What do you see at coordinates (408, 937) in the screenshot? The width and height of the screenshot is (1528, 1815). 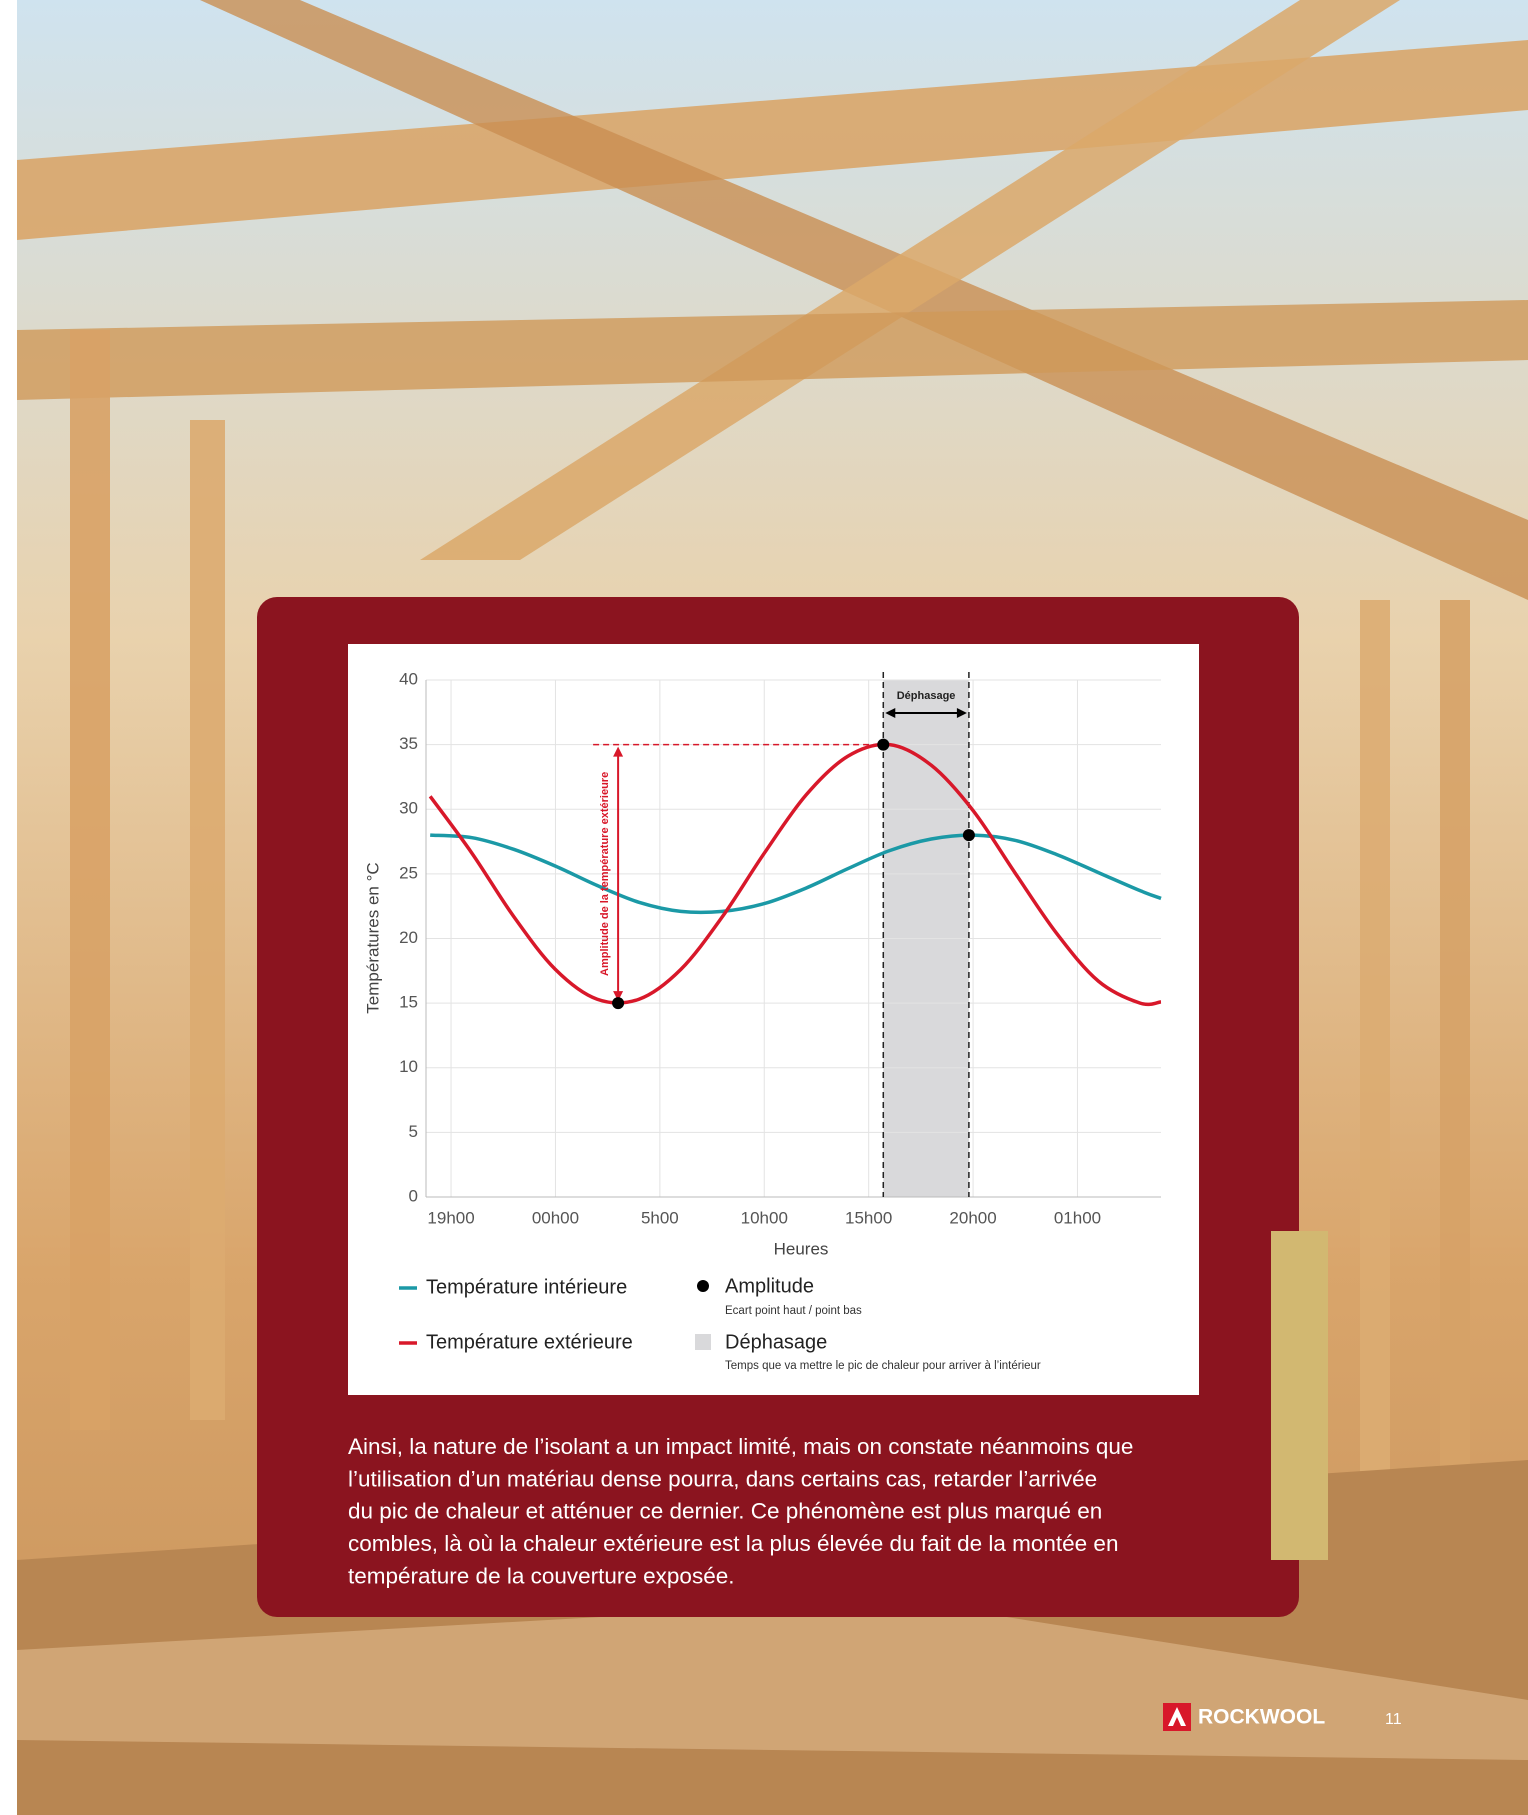 I see `y-tick-label: 20` at bounding box center [408, 937].